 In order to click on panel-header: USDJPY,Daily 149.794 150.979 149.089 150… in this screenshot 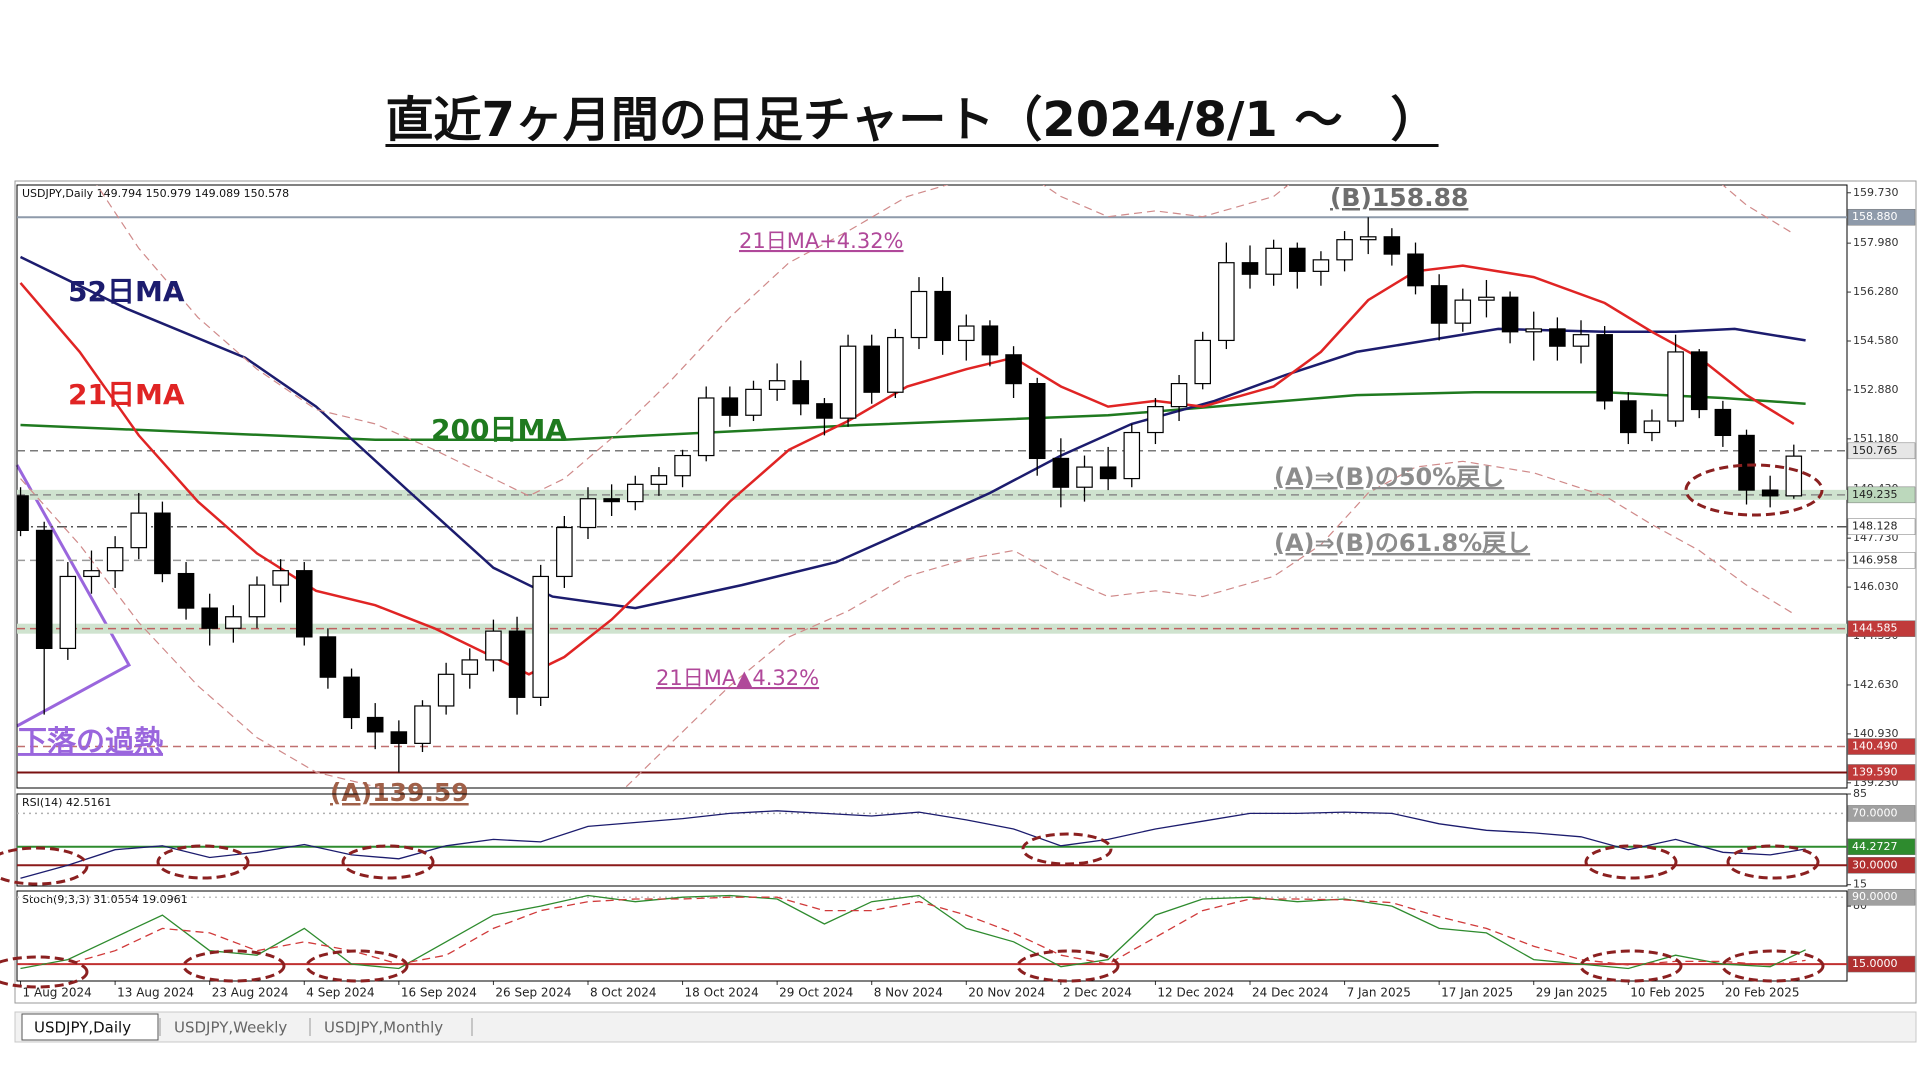, I will do `click(155, 193)`.